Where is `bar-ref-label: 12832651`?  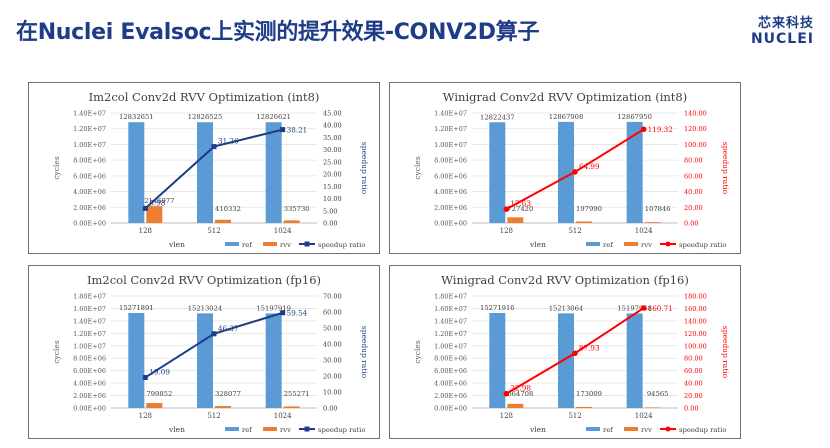 bar-ref-label: 12832651 is located at coordinates (136, 117).